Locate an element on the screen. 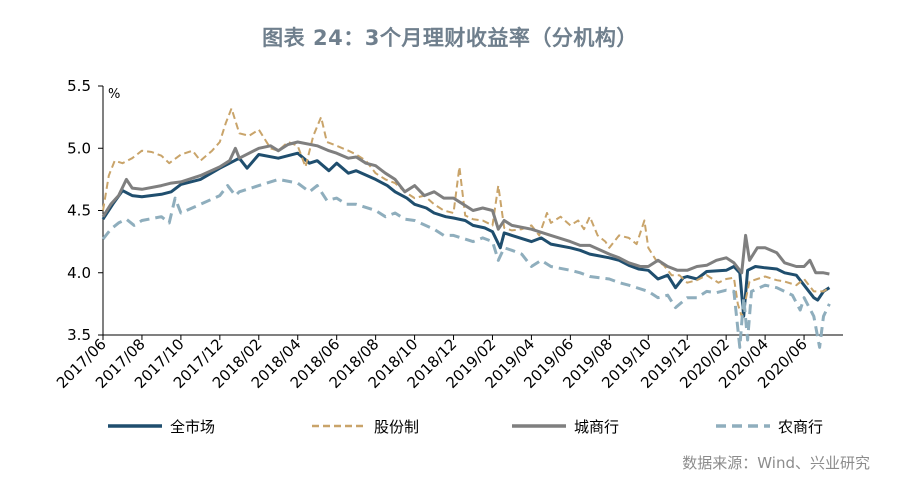 This screenshot has height=487, width=900. chart-title: 图表 24：3个月理财收益率（分机构） is located at coordinates (450, 38).